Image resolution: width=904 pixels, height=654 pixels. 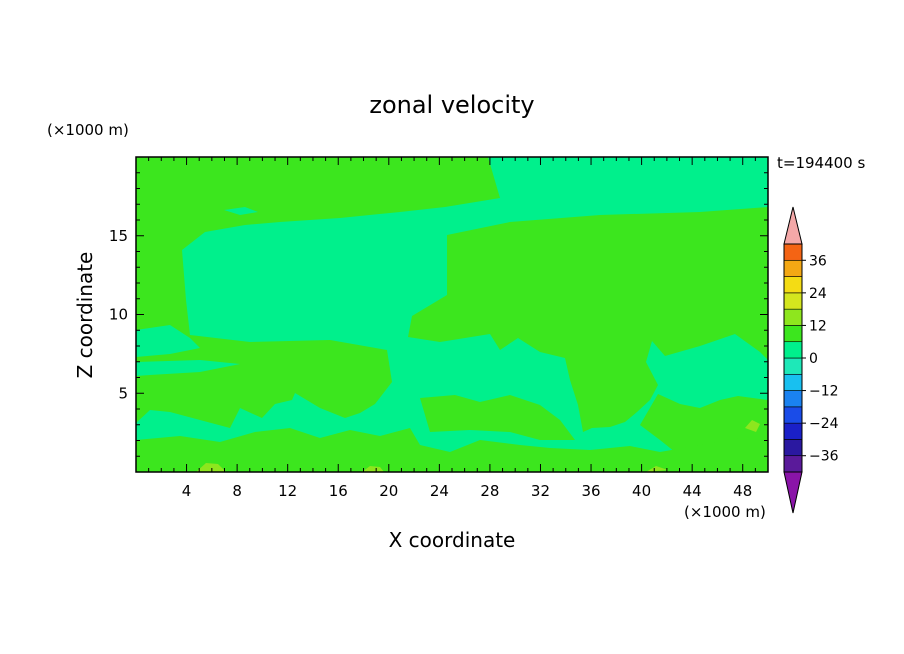 What do you see at coordinates (818, 326) in the screenshot?
I see `colorbar-tick-label: 12` at bounding box center [818, 326].